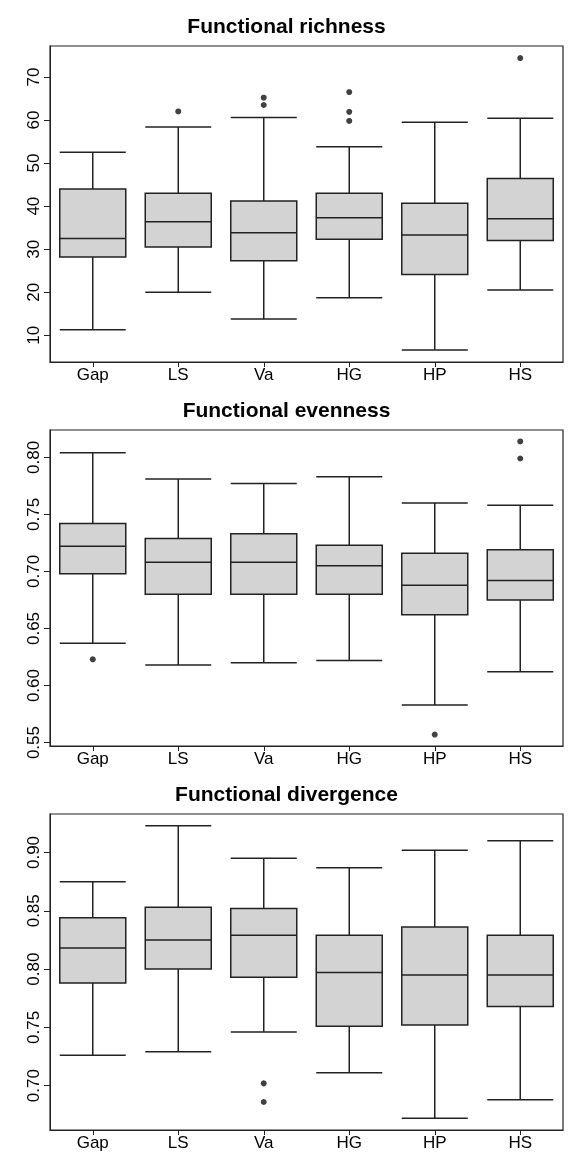  What do you see at coordinates (33, 77) in the screenshot?
I see `y-tick-label: 70` at bounding box center [33, 77].